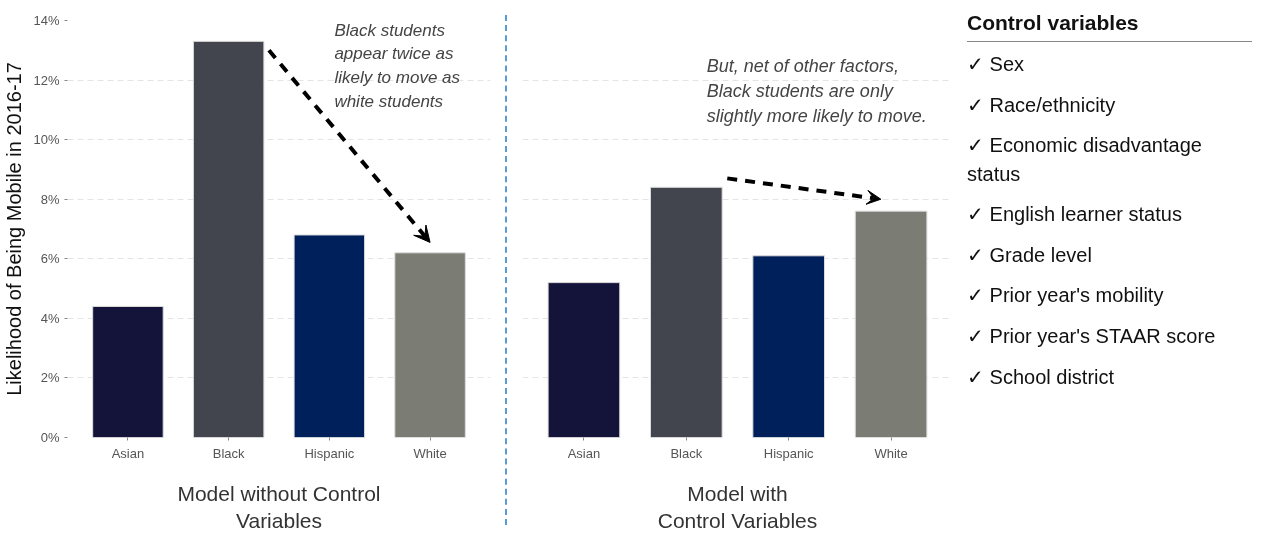  What do you see at coordinates (14, 229) in the screenshot?
I see `y-axis-title: Likelihood of Being Mobile in 2016-17` at bounding box center [14, 229].